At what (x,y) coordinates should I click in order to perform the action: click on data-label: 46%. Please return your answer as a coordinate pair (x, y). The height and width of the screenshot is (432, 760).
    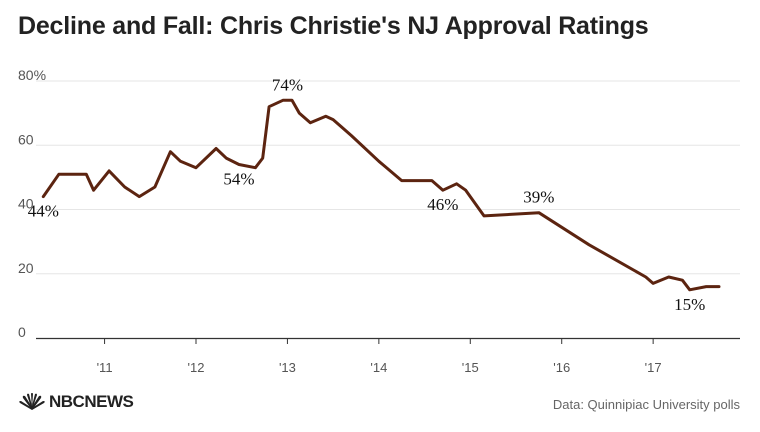
    Looking at the image, I should click on (442, 204).